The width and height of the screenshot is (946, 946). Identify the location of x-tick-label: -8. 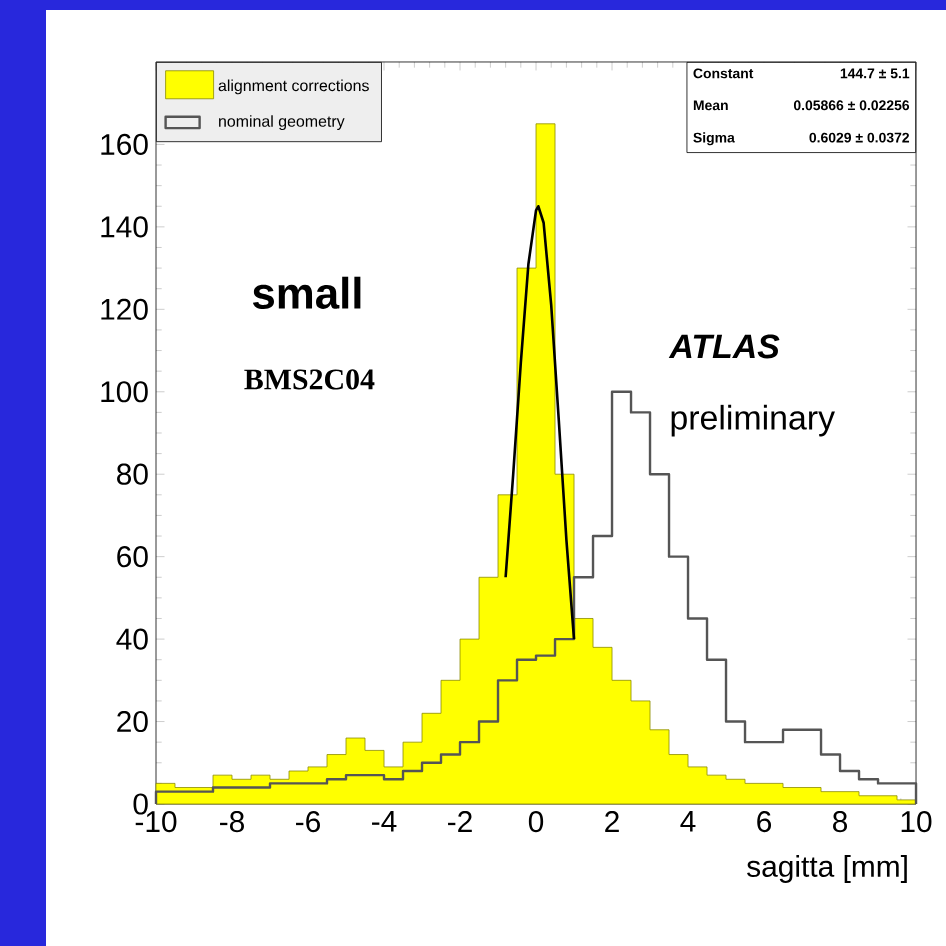
(232, 822).